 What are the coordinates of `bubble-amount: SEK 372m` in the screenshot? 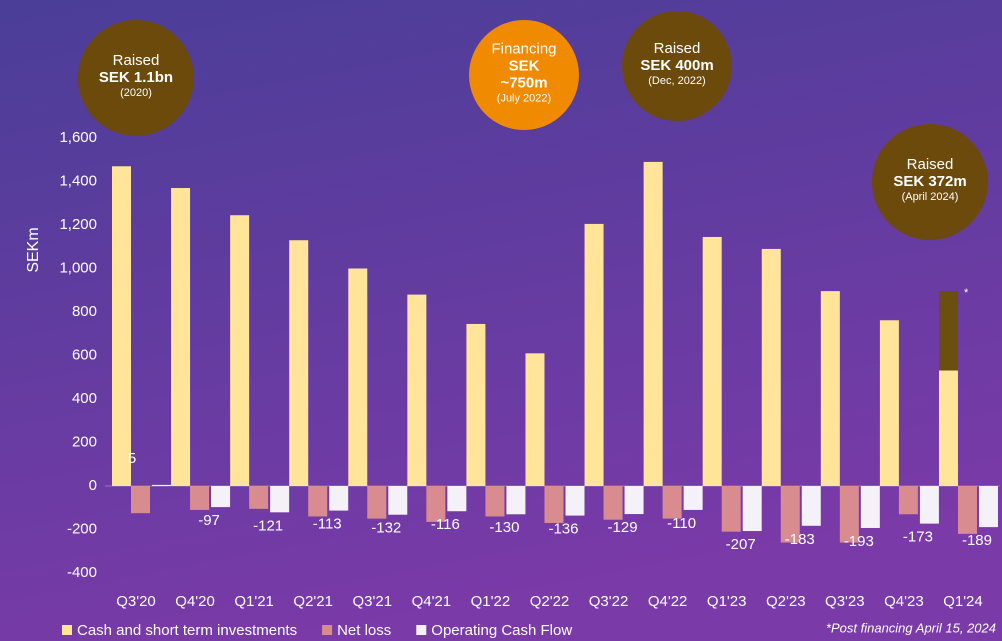 It's located at (929, 181).